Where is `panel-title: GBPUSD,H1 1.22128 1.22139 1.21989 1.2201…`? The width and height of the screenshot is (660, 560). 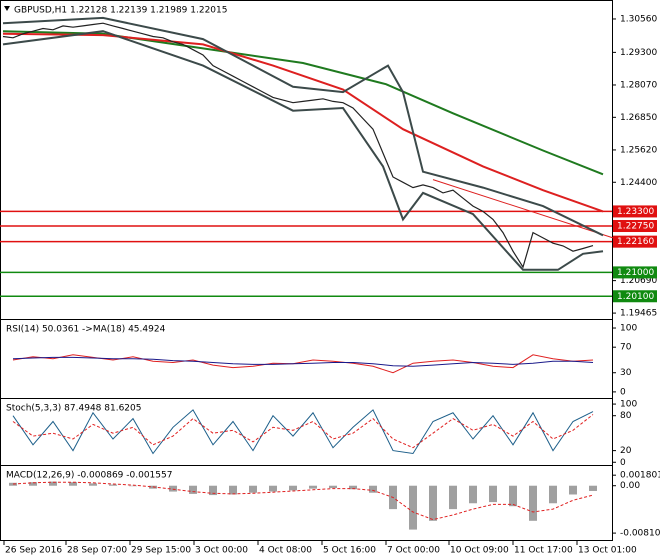
panel-title: GBPUSD,H1 1.22128 1.22139 1.21989 1.2201… is located at coordinates (120, 11).